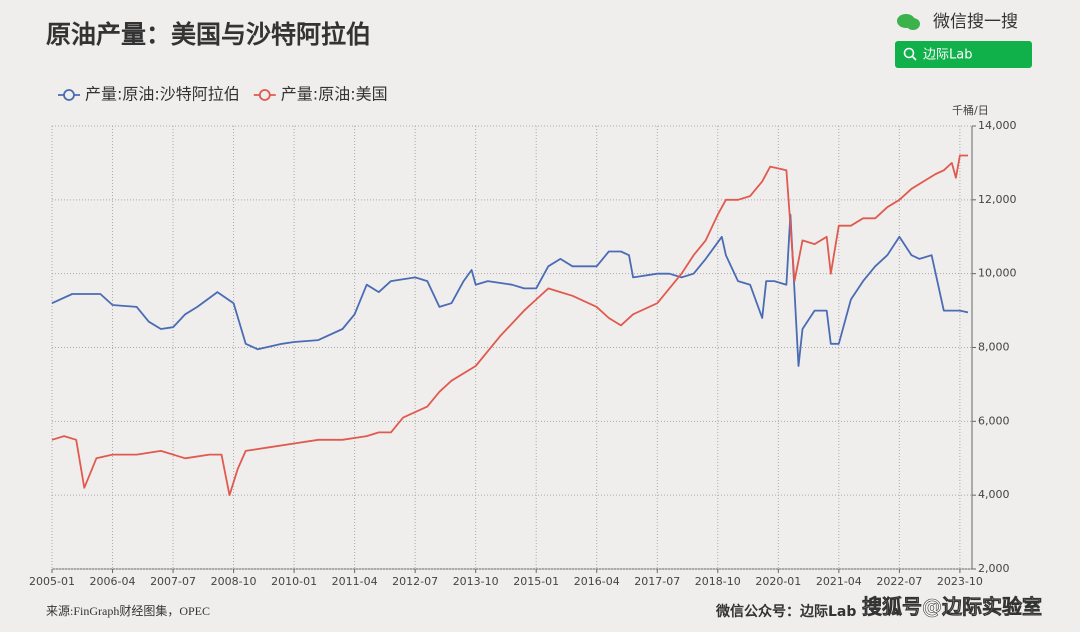  Describe the element at coordinates (294, 581) in the screenshot. I see `x-tick-label: 2010-01` at that location.